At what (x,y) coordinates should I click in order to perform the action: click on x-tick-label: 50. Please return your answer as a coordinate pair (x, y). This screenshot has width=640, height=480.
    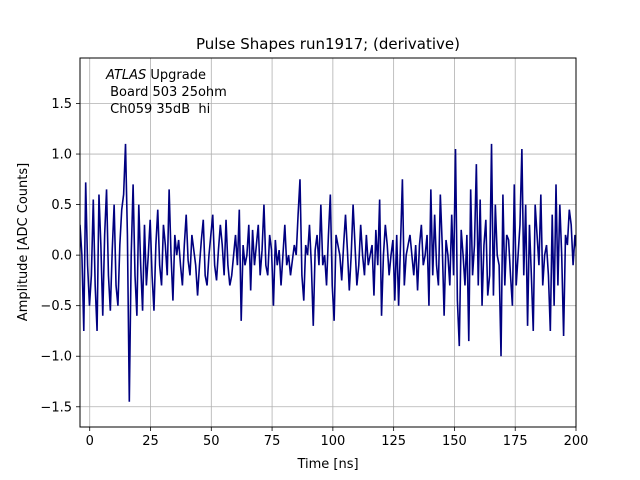
    Looking at the image, I should click on (211, 441).